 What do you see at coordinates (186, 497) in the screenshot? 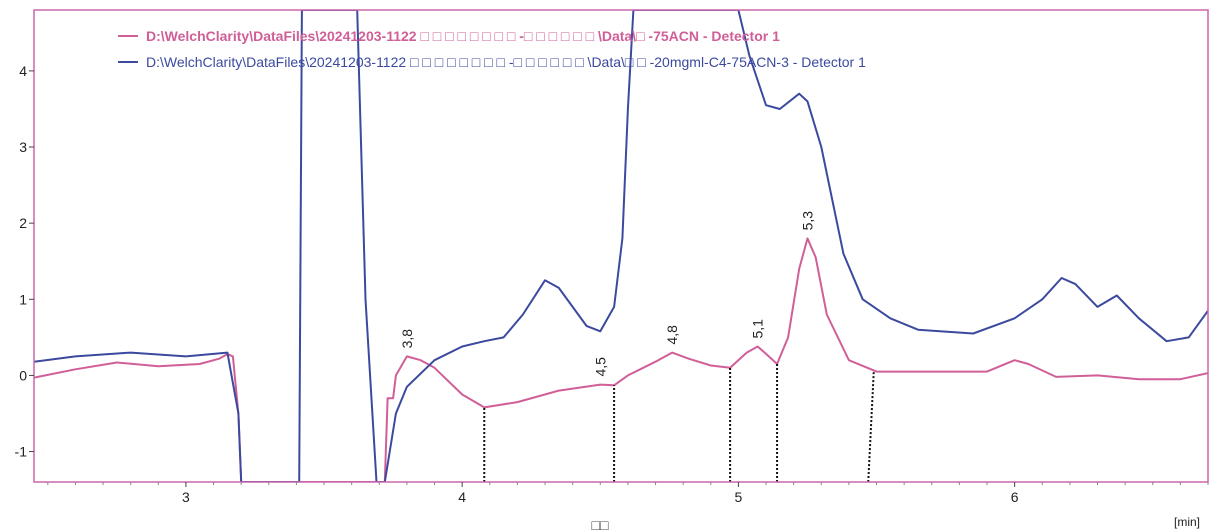
I see `x-tick-label-1: 3` at bounding box center [186, 497].